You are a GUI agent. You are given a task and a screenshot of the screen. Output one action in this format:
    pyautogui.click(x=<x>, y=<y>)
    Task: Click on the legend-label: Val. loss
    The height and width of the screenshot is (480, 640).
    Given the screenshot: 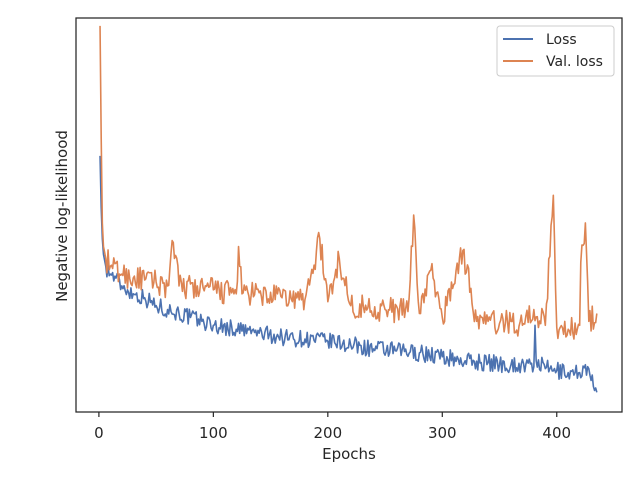 What is the action you would take?
    pyautogui.click(x=574, y=62)
    